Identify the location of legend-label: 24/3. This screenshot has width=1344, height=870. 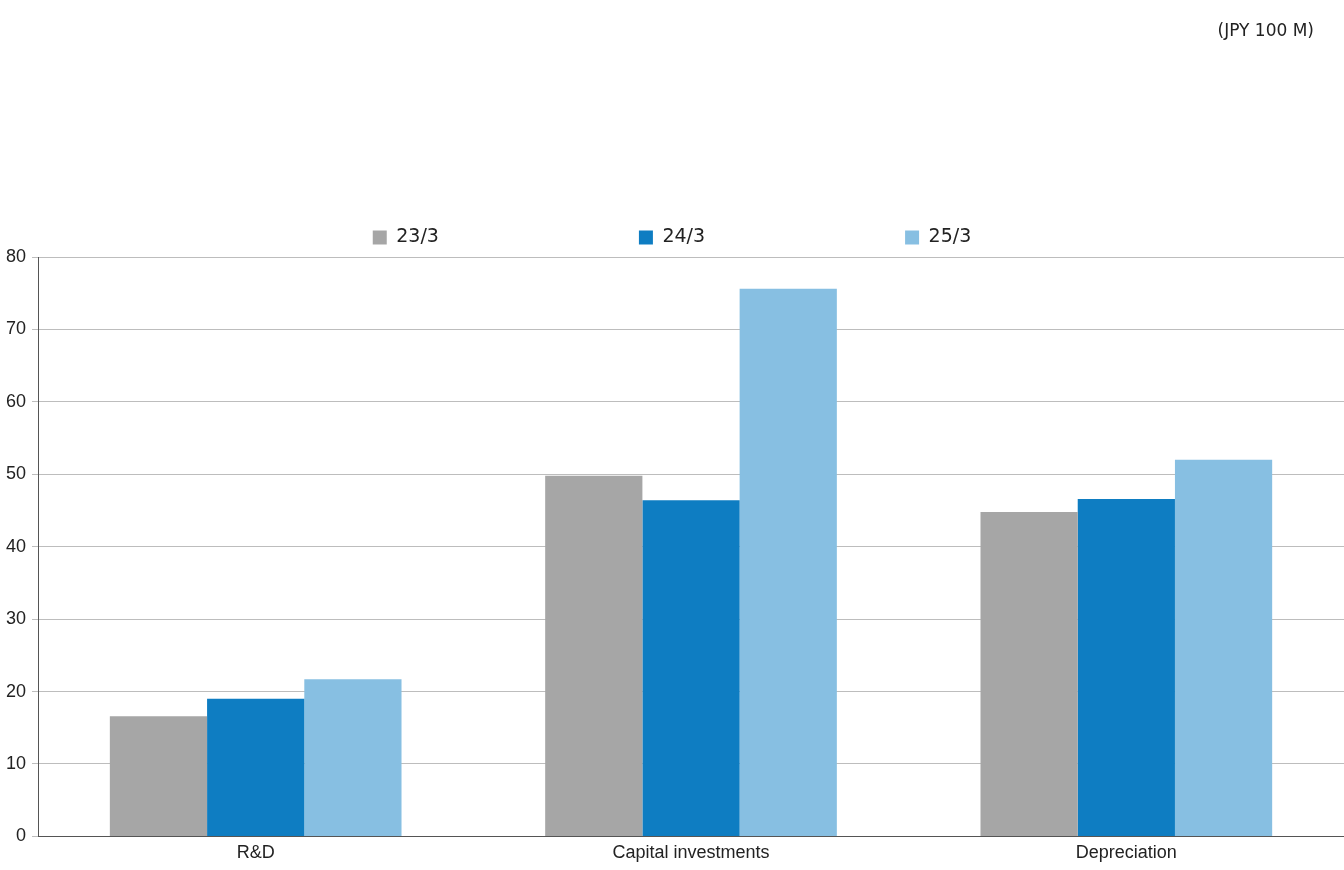
(684, 235).